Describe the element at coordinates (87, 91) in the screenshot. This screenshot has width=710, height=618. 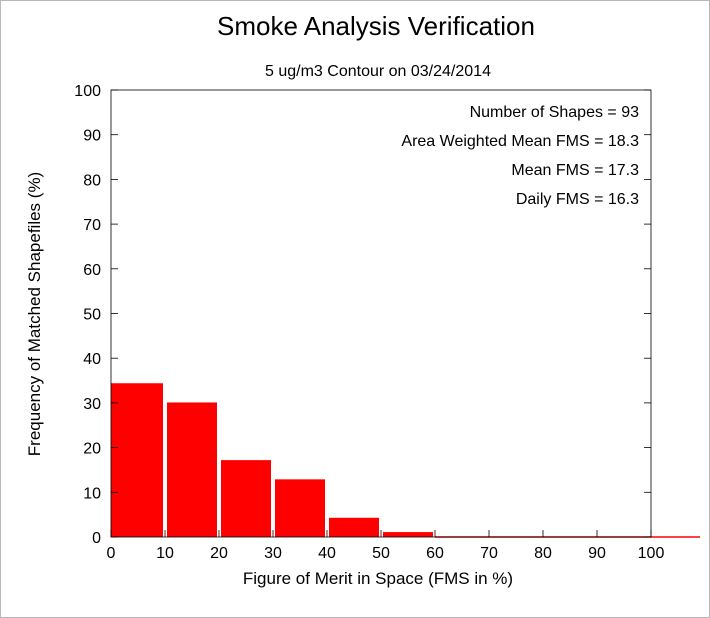
I see `y-tick-label: 100` at that location.